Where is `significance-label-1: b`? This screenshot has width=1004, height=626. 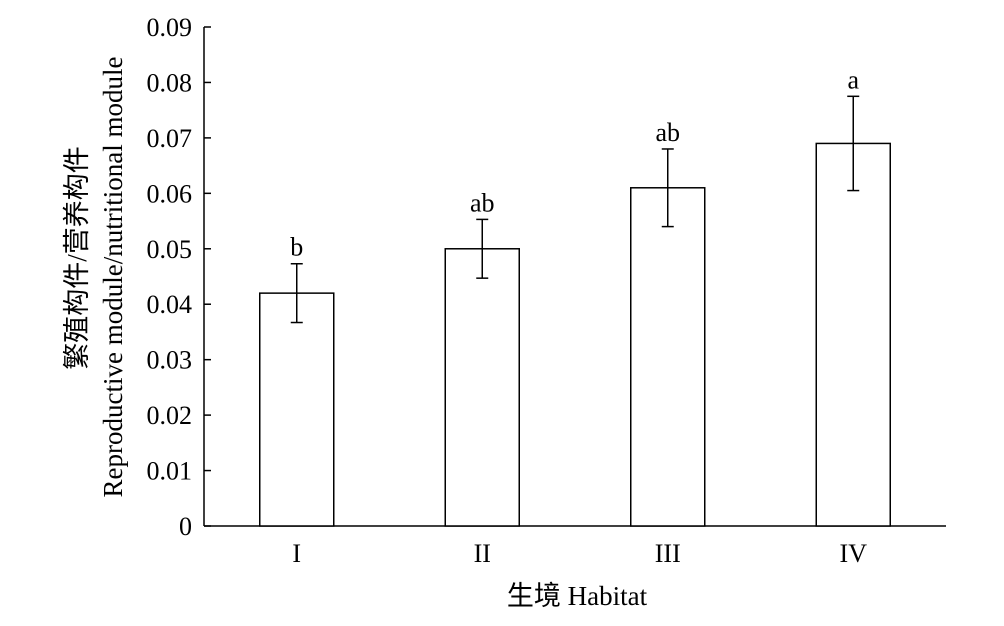
significance-label-1: b is located at coordinates (296, 247).